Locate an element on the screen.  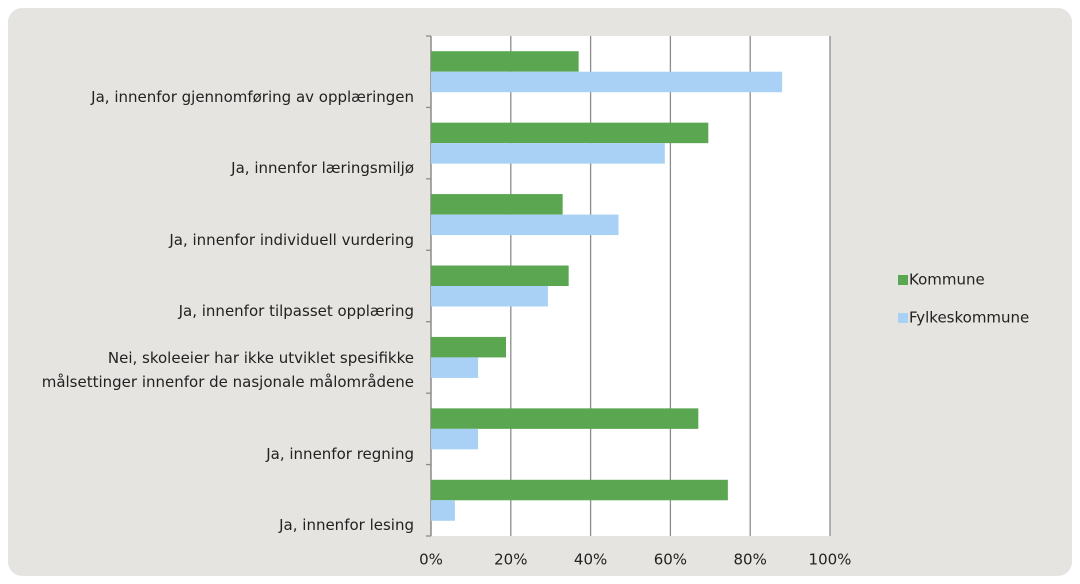
x-tick-label: 40% is located at coordinates (590, 560).